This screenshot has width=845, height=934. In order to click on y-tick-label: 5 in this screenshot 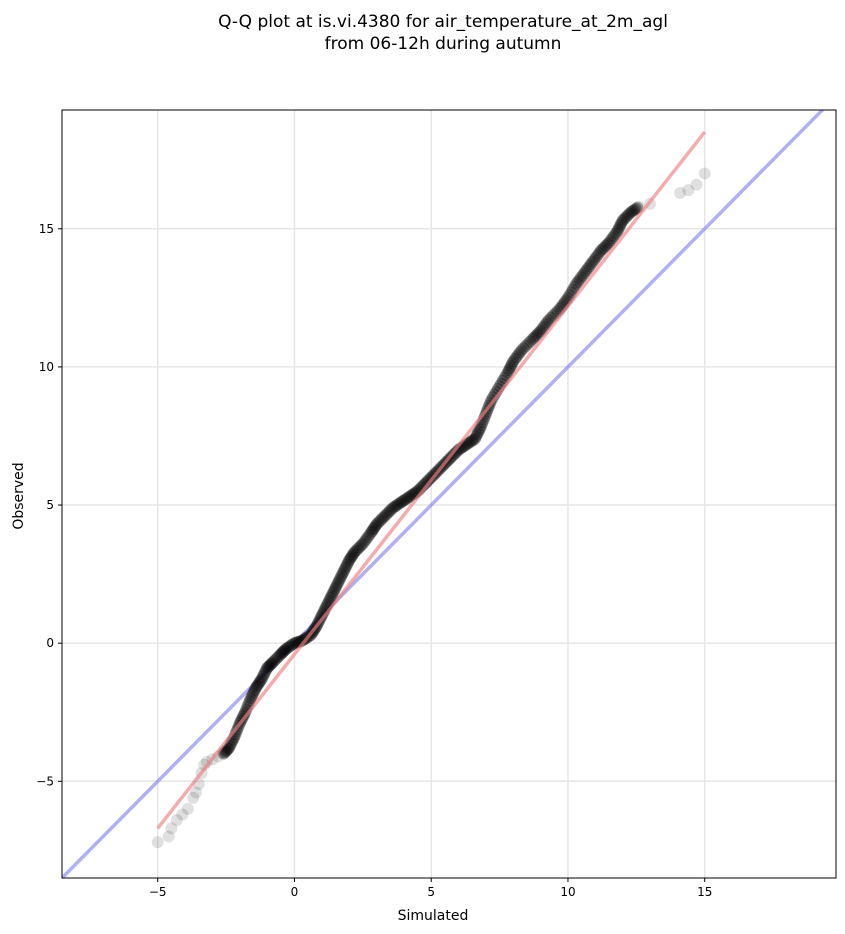, I will do `click(50, 505)`.